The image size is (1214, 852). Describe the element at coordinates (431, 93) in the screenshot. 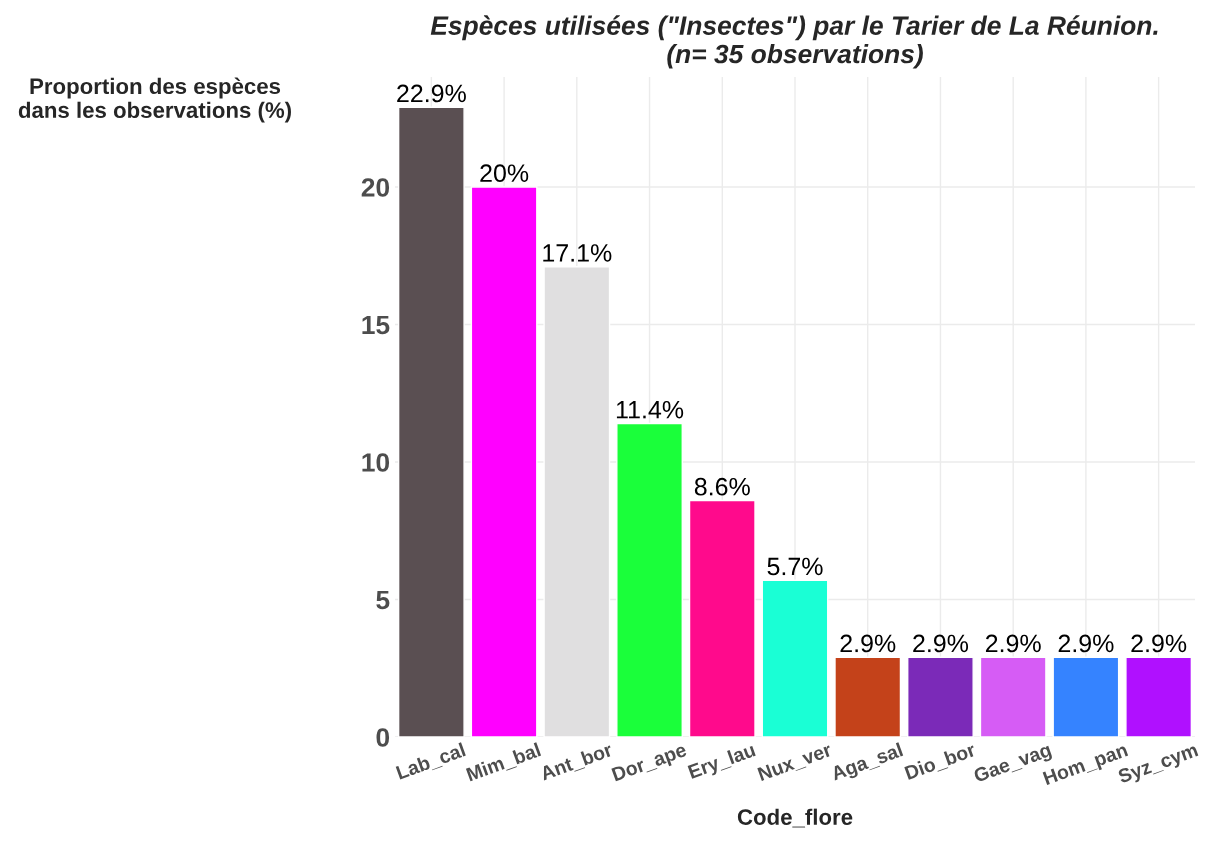

I see `data-label: 22.9%` at that location.